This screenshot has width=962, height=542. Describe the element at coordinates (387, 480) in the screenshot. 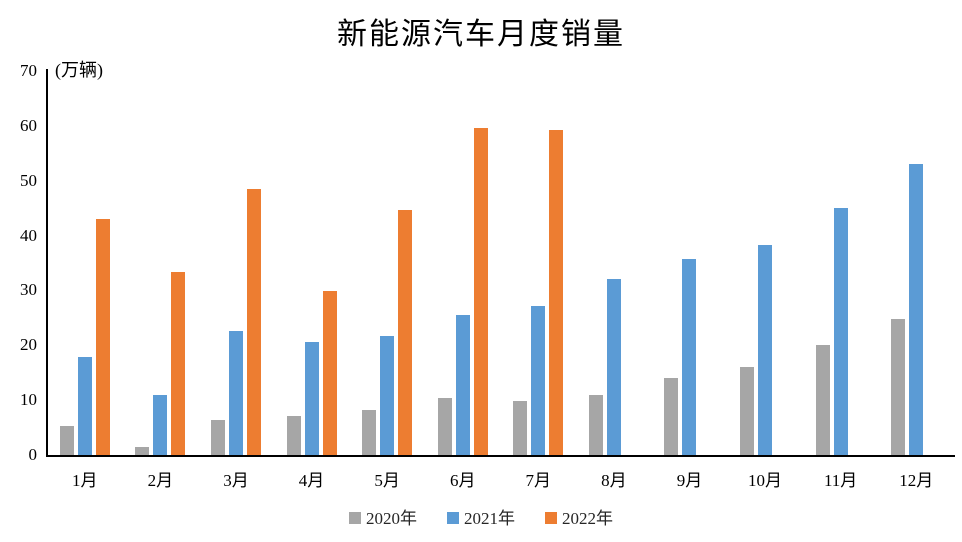

I see `x-tick-label-5月: 5月` at that location.